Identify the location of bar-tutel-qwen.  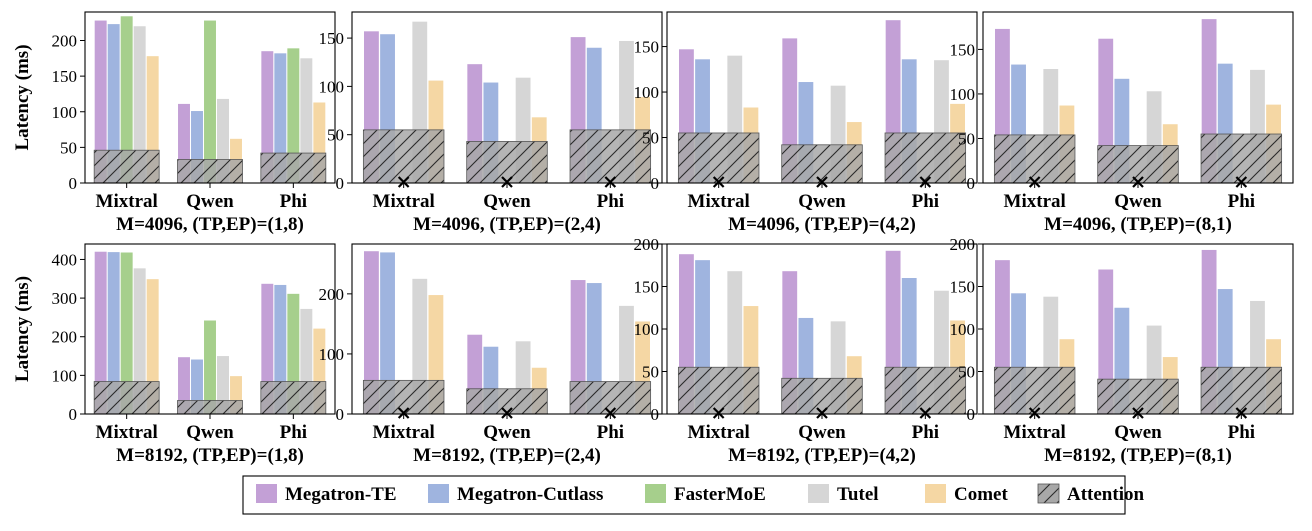
(223, 140).